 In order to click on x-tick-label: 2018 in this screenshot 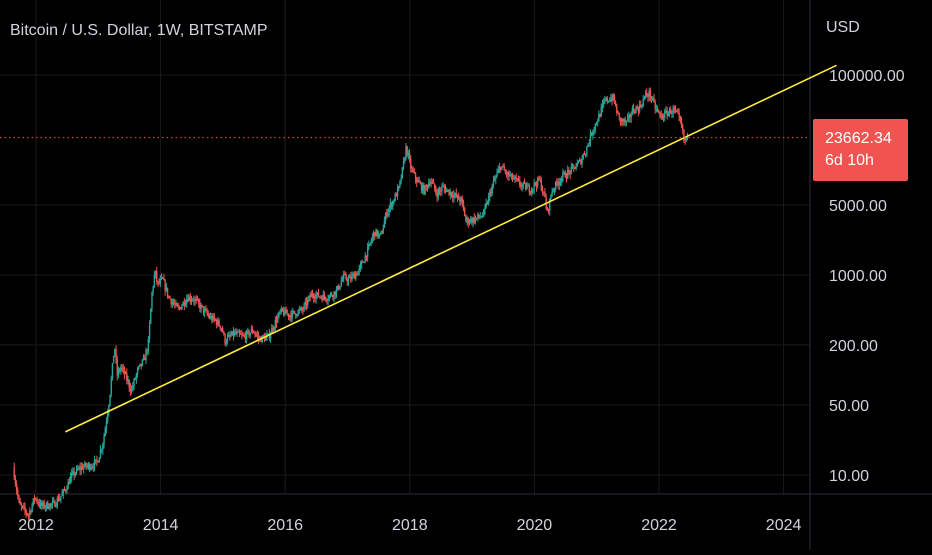, I will do `click(410, 525)`.